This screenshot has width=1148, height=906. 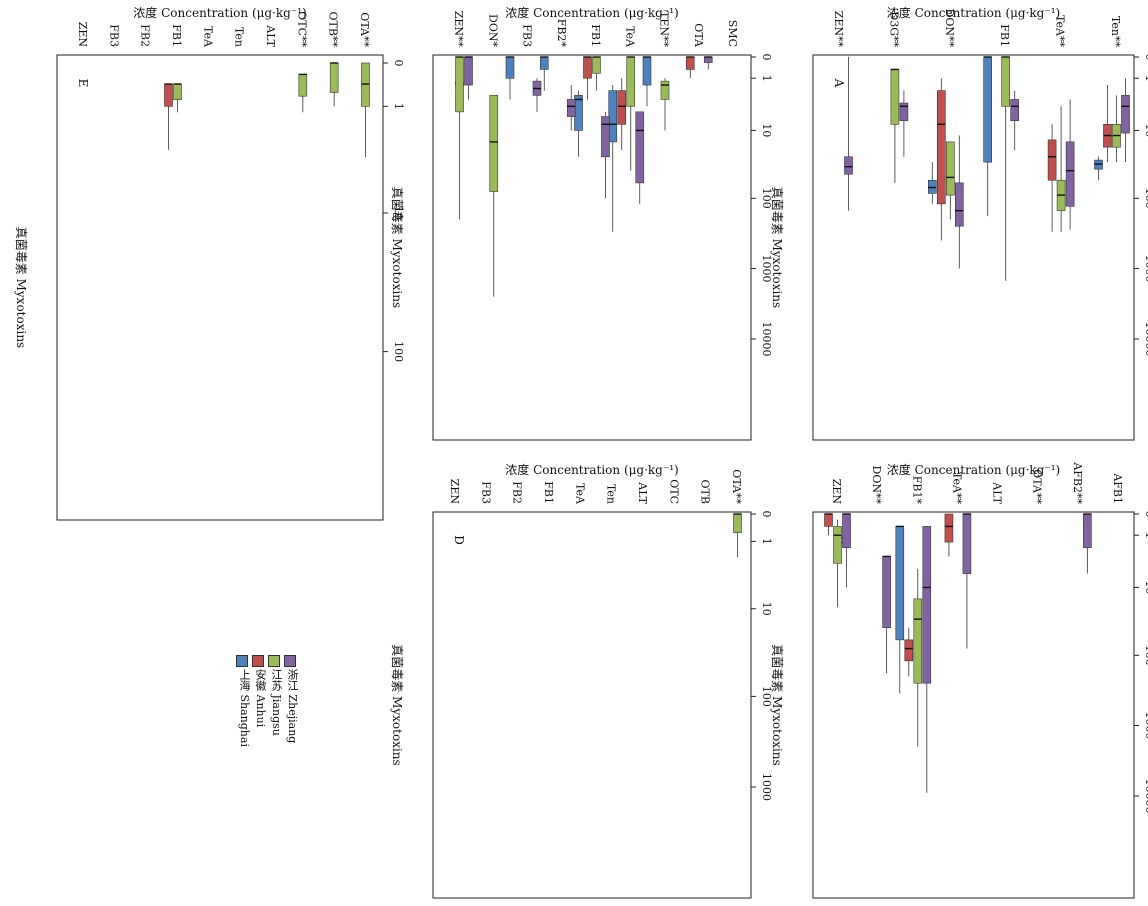 What do you see at coordinates (1117, 488) in the screenshot?
I see `category-label: AFB1` at bounding box center [1117, 488].